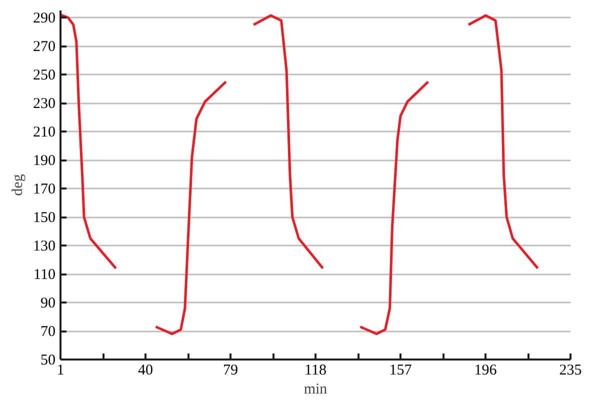 The height and width of the screenshot is (406, 605). I want to click on y-tick-label: 150, so click(44, 218).